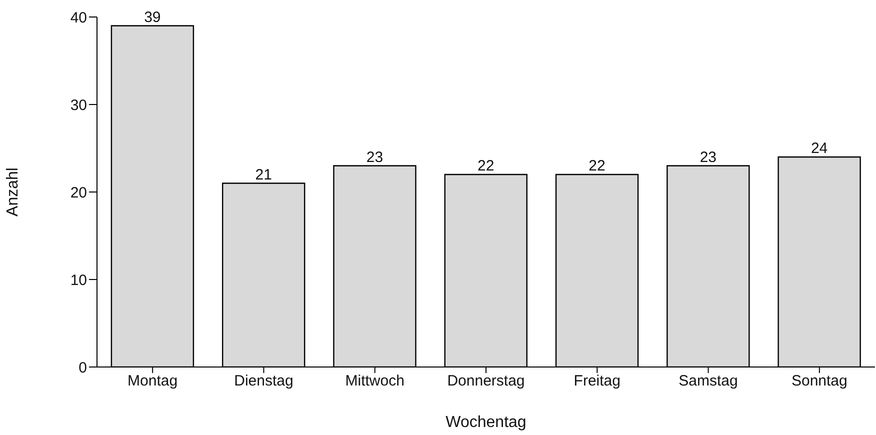  Describe the element at coordinates (597, 381) in the screenshot. I see `x-tick-label: Freitag` at that location.